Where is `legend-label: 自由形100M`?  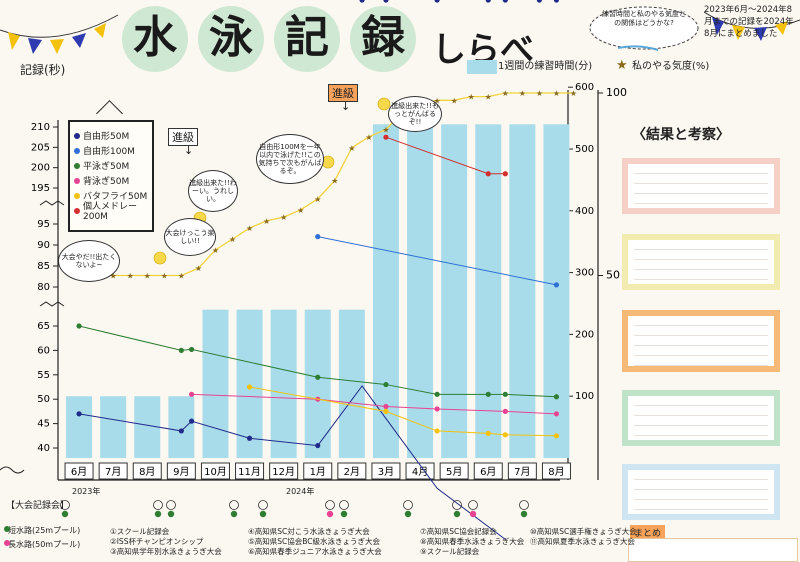
legend-label: 自由形100M is located at coordinates (109, 152).